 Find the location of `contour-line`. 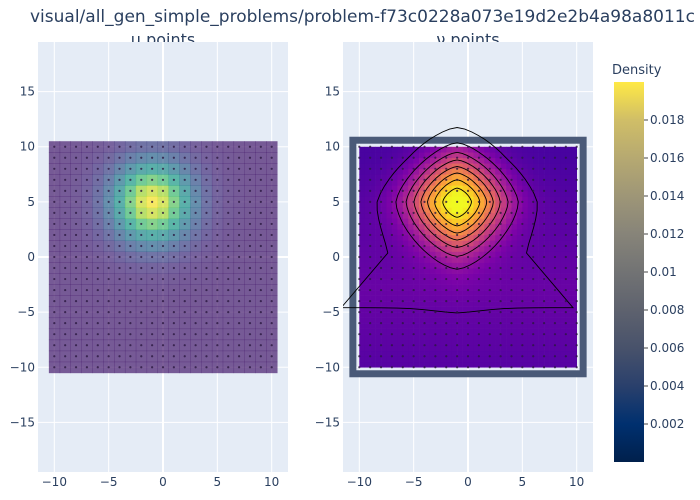

contour-line is located at coordinates (457, 202).